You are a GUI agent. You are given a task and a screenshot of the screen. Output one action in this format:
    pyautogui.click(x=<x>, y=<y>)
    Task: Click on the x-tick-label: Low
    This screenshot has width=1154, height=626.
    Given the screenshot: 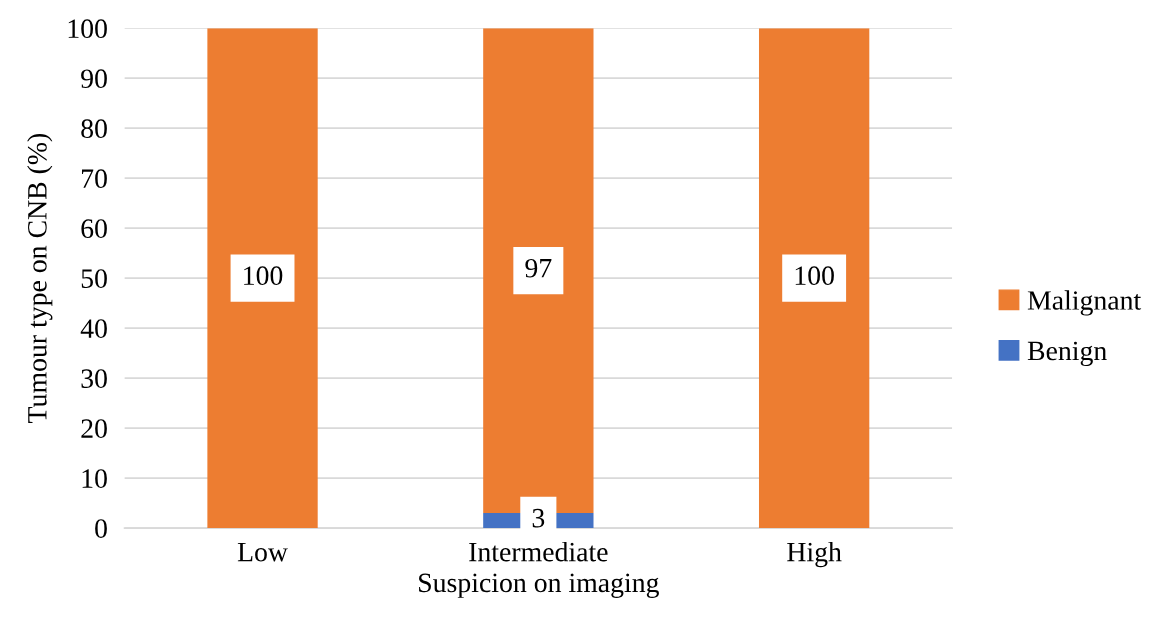 What is the action you would take?
    pyautogui.click(x=262, y=552)
    